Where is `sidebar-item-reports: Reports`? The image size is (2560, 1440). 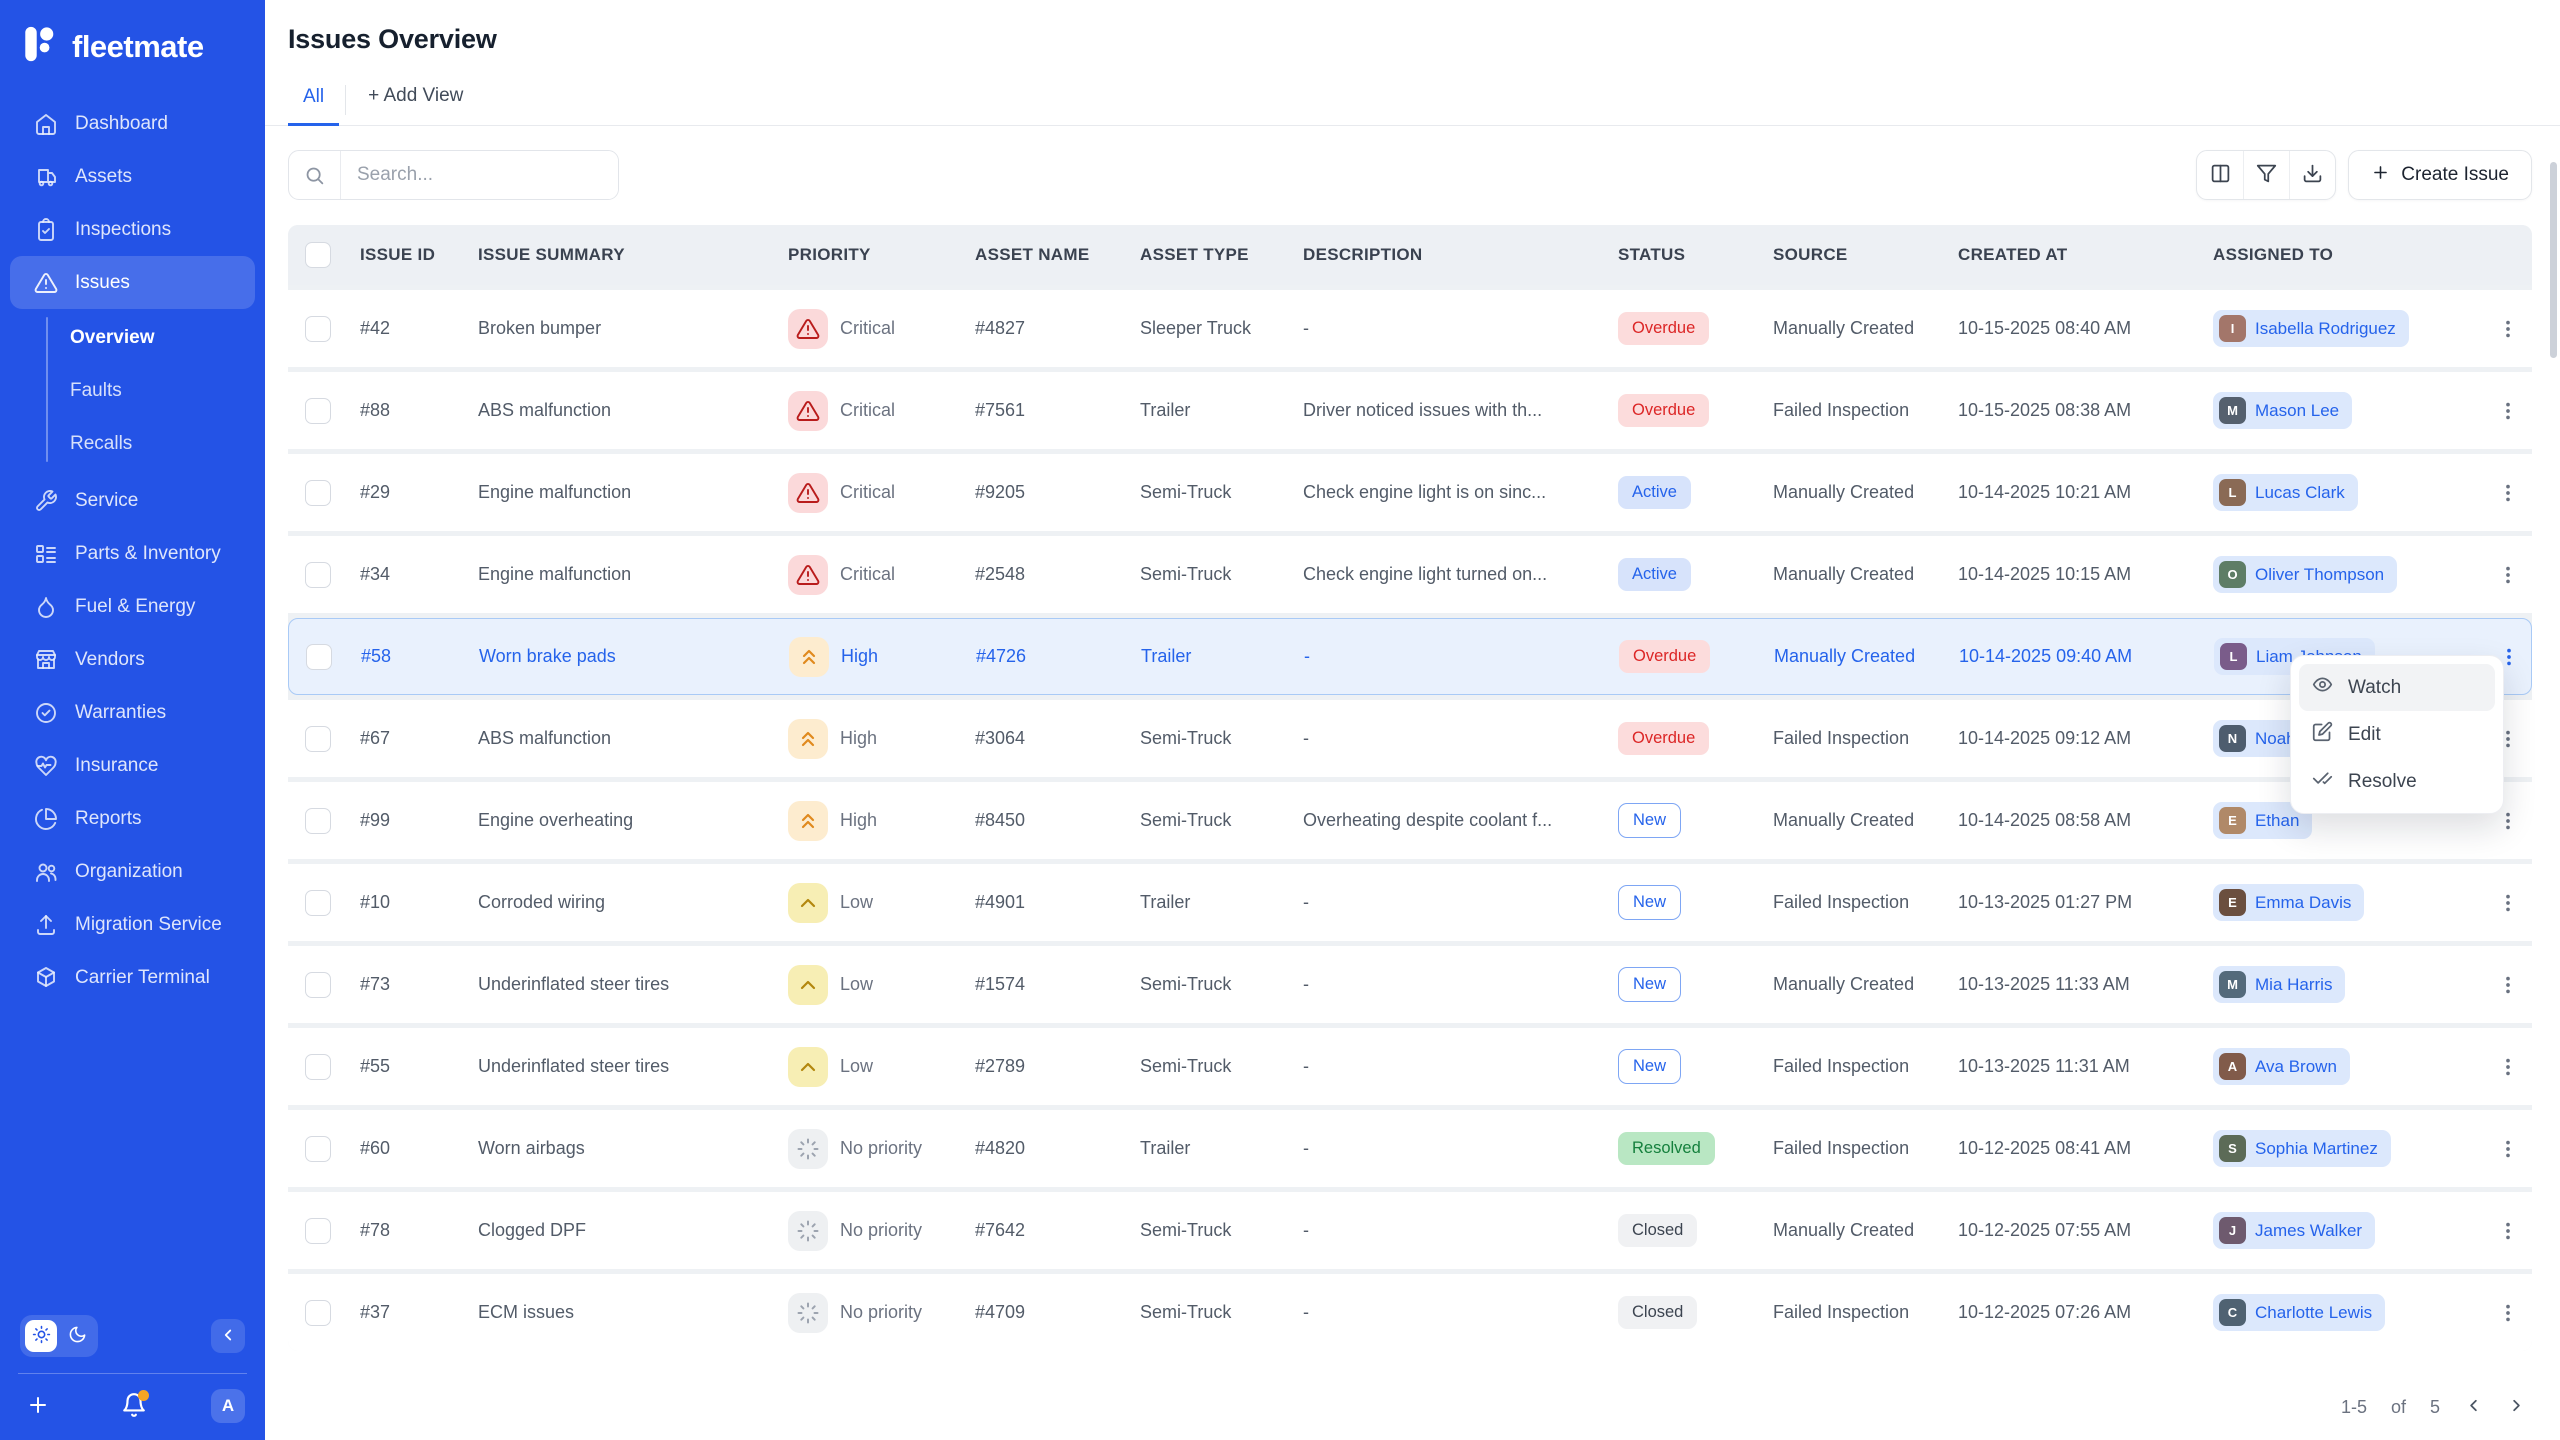
sidebar-item-reports: Reports is located at coordinates (132, 818).